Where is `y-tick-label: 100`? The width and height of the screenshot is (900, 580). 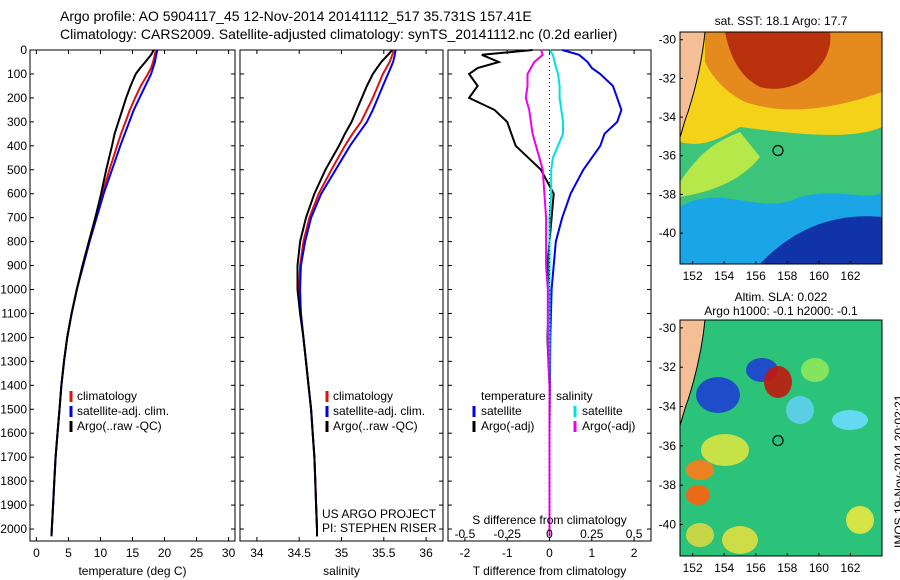
y-tick-label: 100 is located at coordinates (17, 74).